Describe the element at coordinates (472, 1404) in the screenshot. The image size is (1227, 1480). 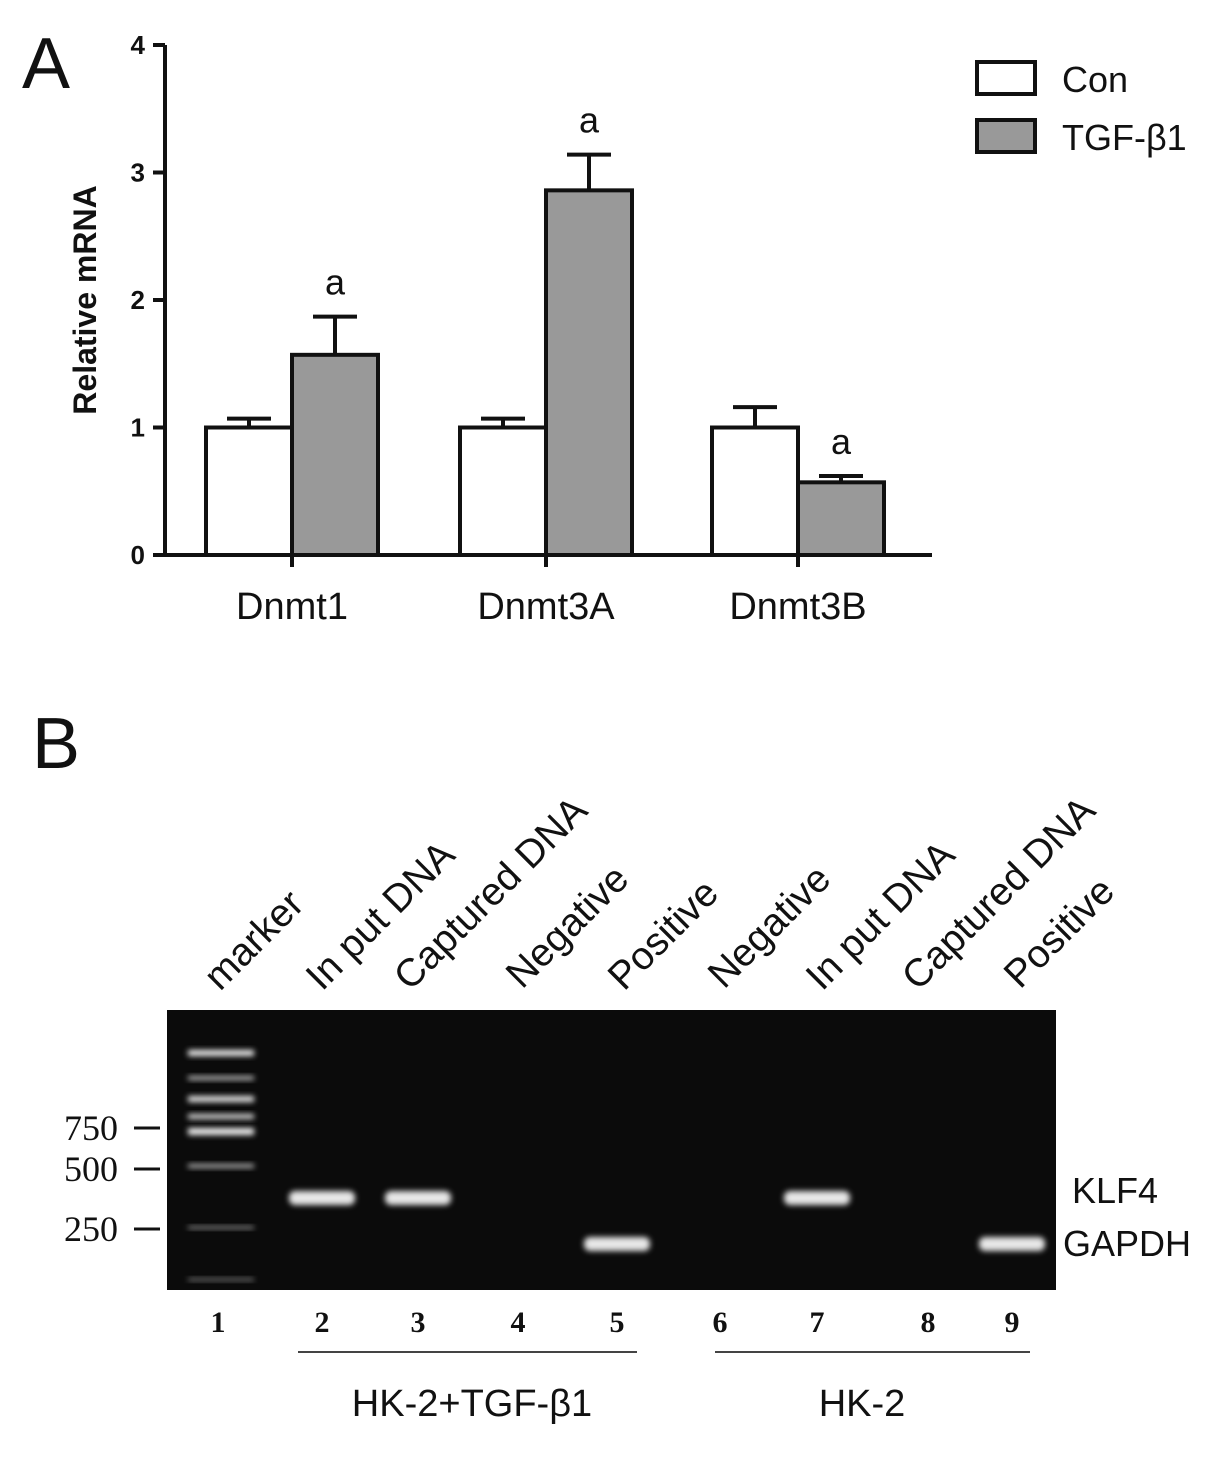
I see `group-label: HK-2+TGF-β1` at that location.